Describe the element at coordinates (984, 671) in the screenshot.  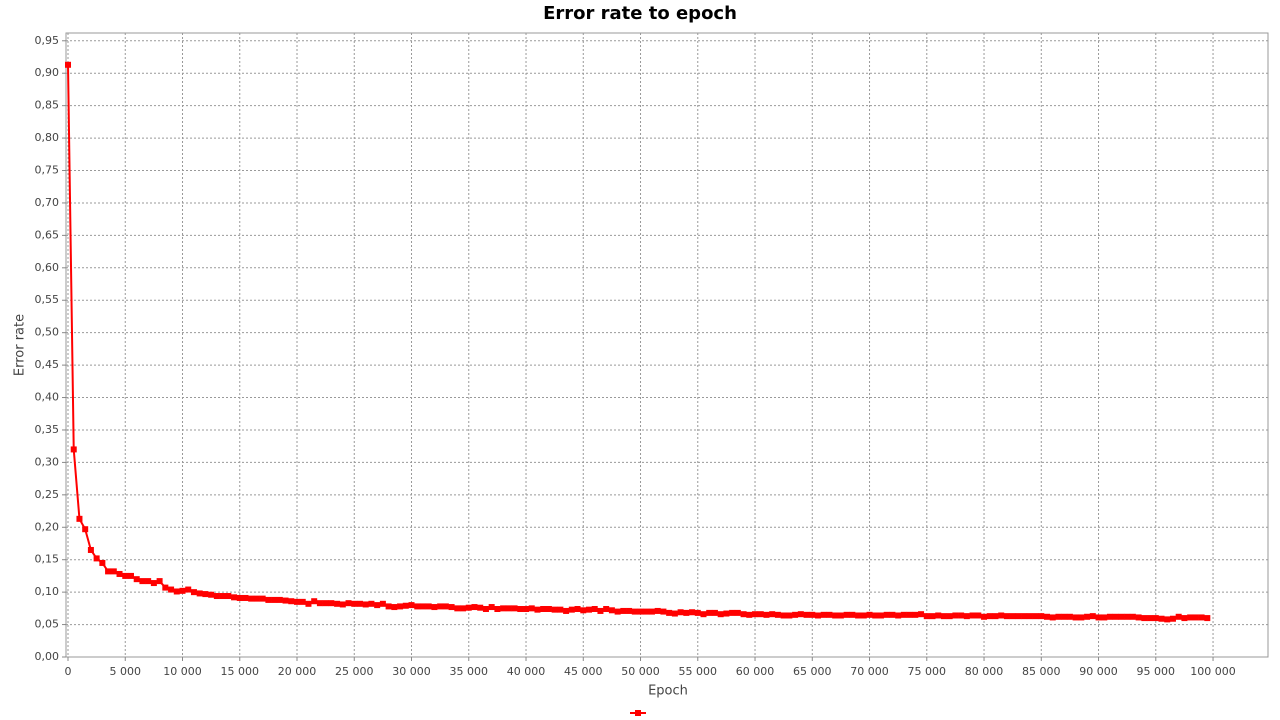
I see `x-tick-label: 80 000` at that location.